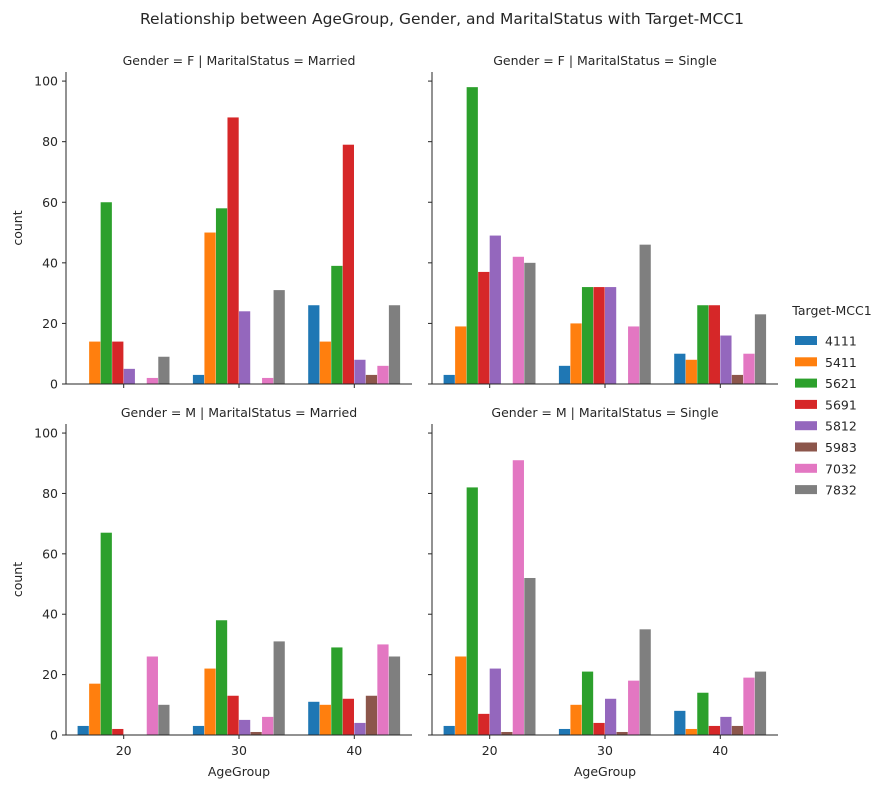 The height and width of the screenshot is (788, 888). What do you see at coordinates (54, 384) in the screenshot?
I see `y-tick-label: 0` at bounding box center [54, 384].